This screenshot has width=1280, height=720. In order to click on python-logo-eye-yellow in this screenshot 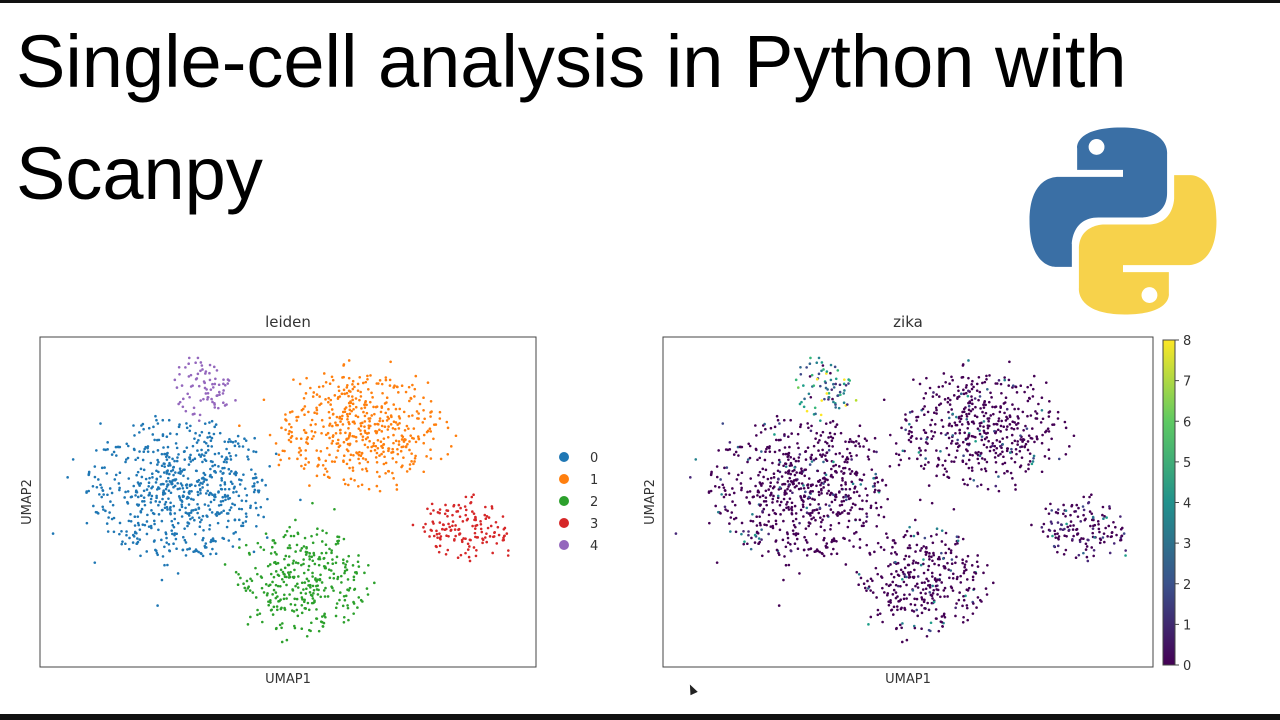, I will do `click(1149, 295)`.